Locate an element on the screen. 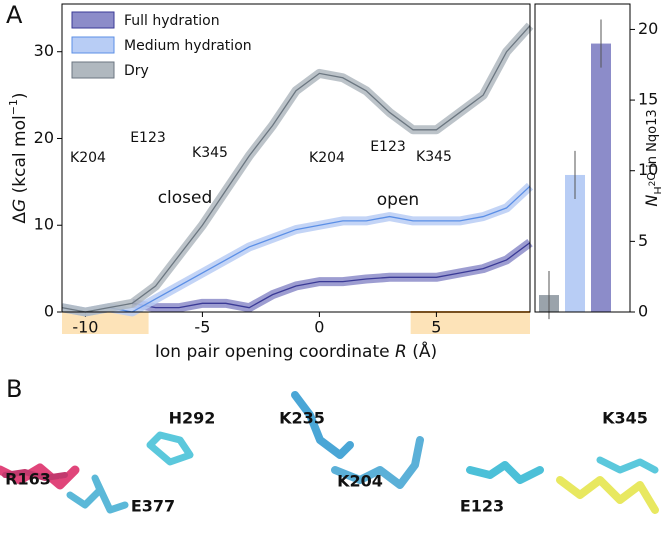 Image resolution: width=661 pixels, height=548 pixels. axis-label-part: G is located at coordinates (20, 205).